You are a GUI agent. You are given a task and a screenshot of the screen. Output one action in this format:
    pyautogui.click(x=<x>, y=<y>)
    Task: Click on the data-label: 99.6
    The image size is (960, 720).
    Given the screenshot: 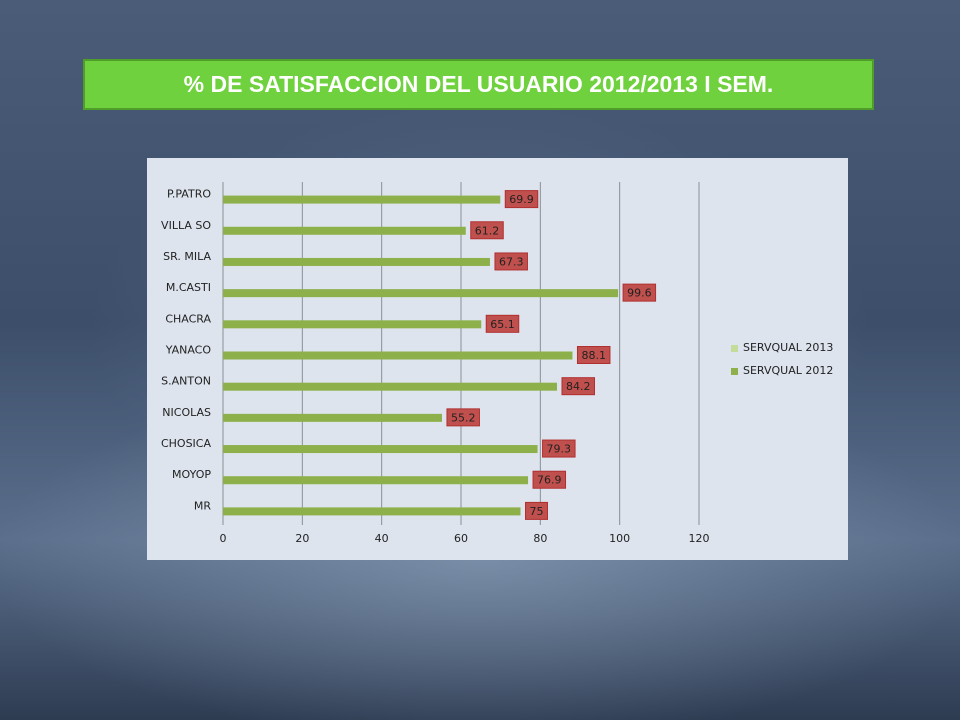 What is the action you would take?
    pyautogui.click(x=639, y=293)
    